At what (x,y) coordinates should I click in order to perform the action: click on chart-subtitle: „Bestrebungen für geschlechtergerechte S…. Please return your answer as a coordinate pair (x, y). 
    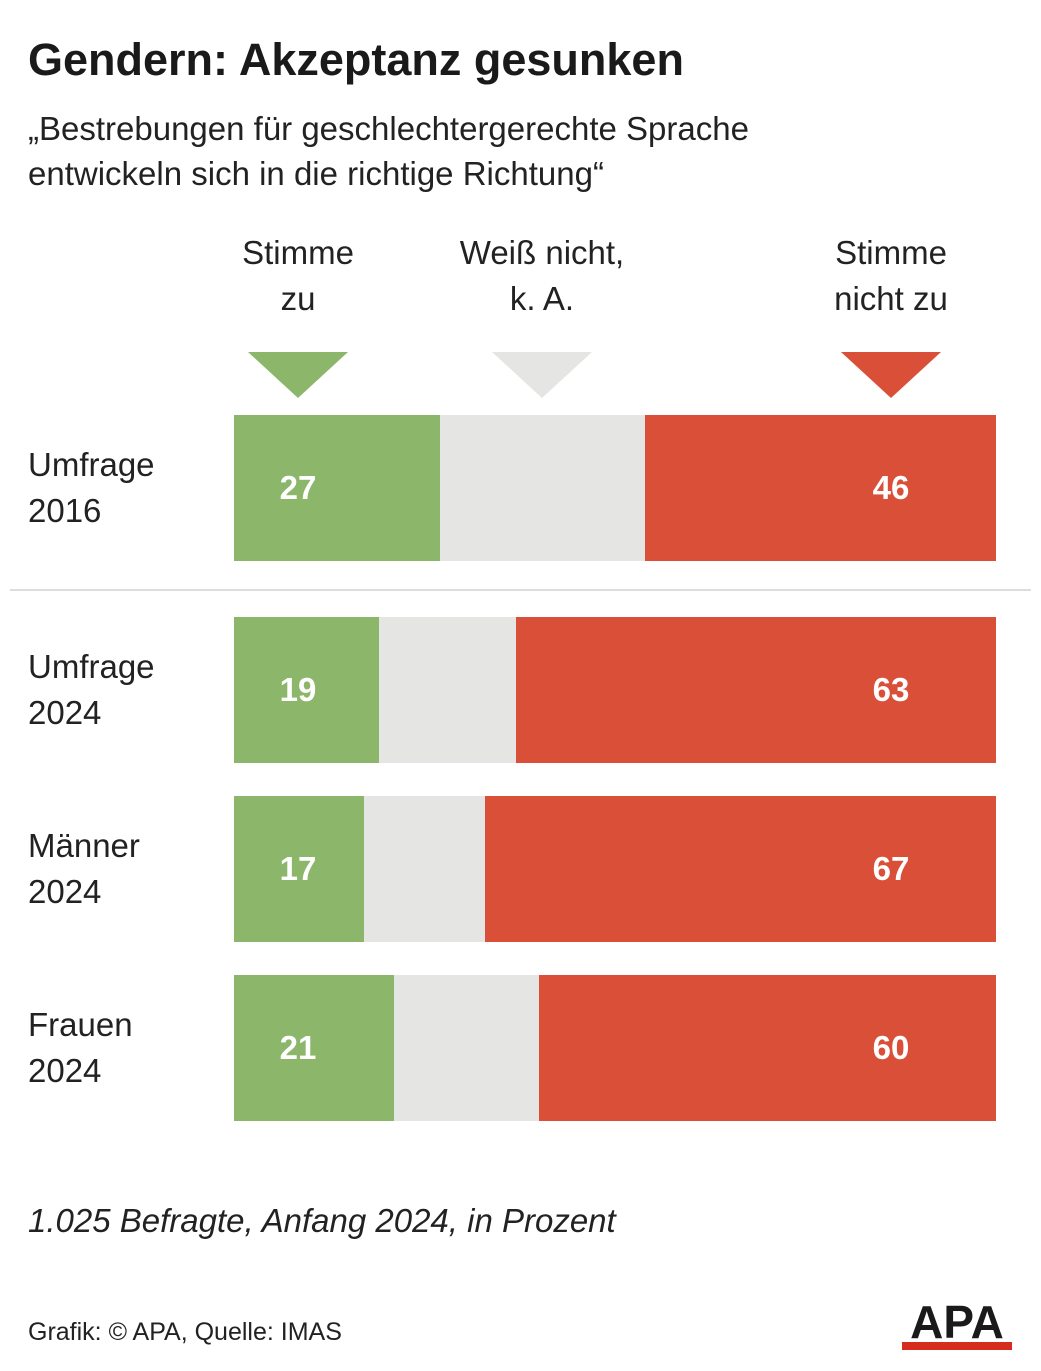
    Looking at the image, I should click on (388, 151).